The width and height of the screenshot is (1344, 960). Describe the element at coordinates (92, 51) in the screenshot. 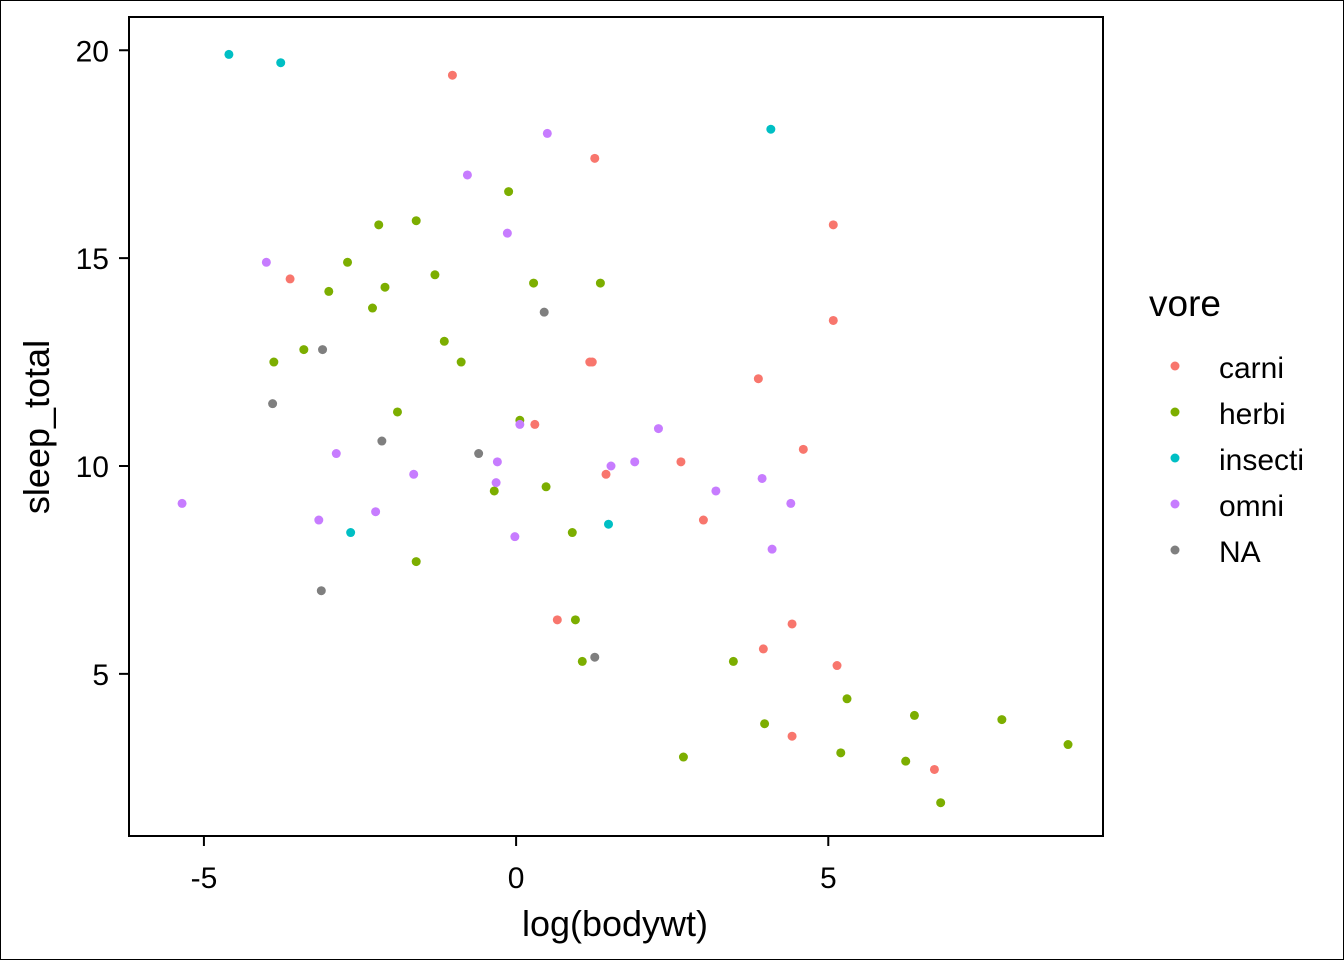

I see `y-tick-label: 20` at that location.